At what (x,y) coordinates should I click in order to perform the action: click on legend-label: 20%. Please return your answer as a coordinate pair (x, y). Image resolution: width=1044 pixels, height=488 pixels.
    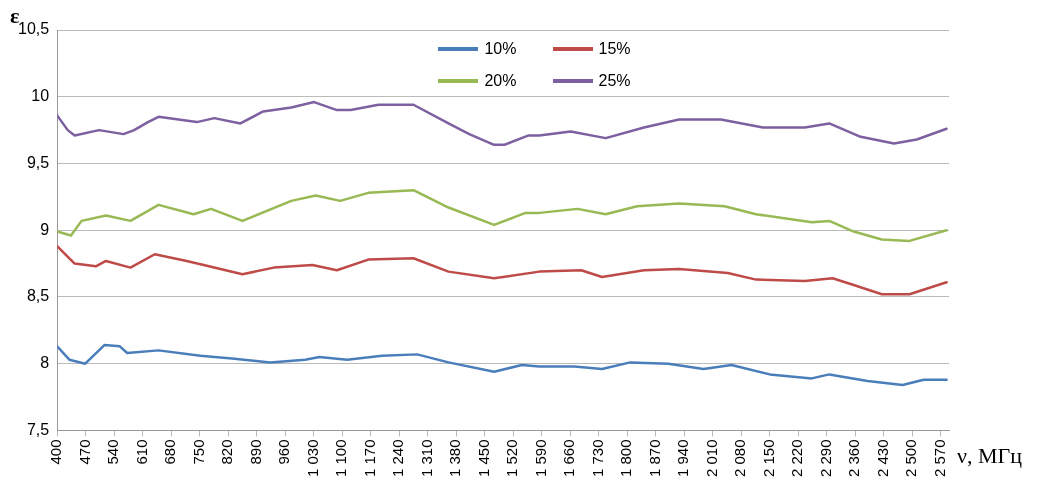
    Looking at the image, I should click on (500, 81).